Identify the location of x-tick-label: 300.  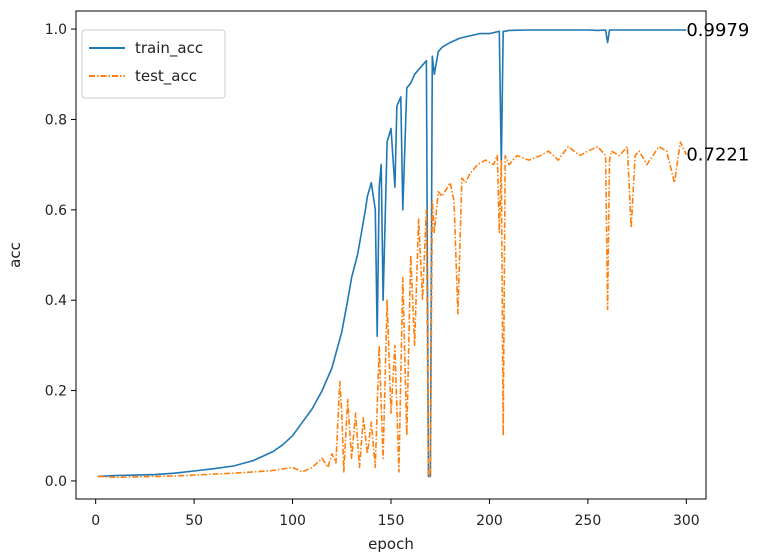
(686, 521).